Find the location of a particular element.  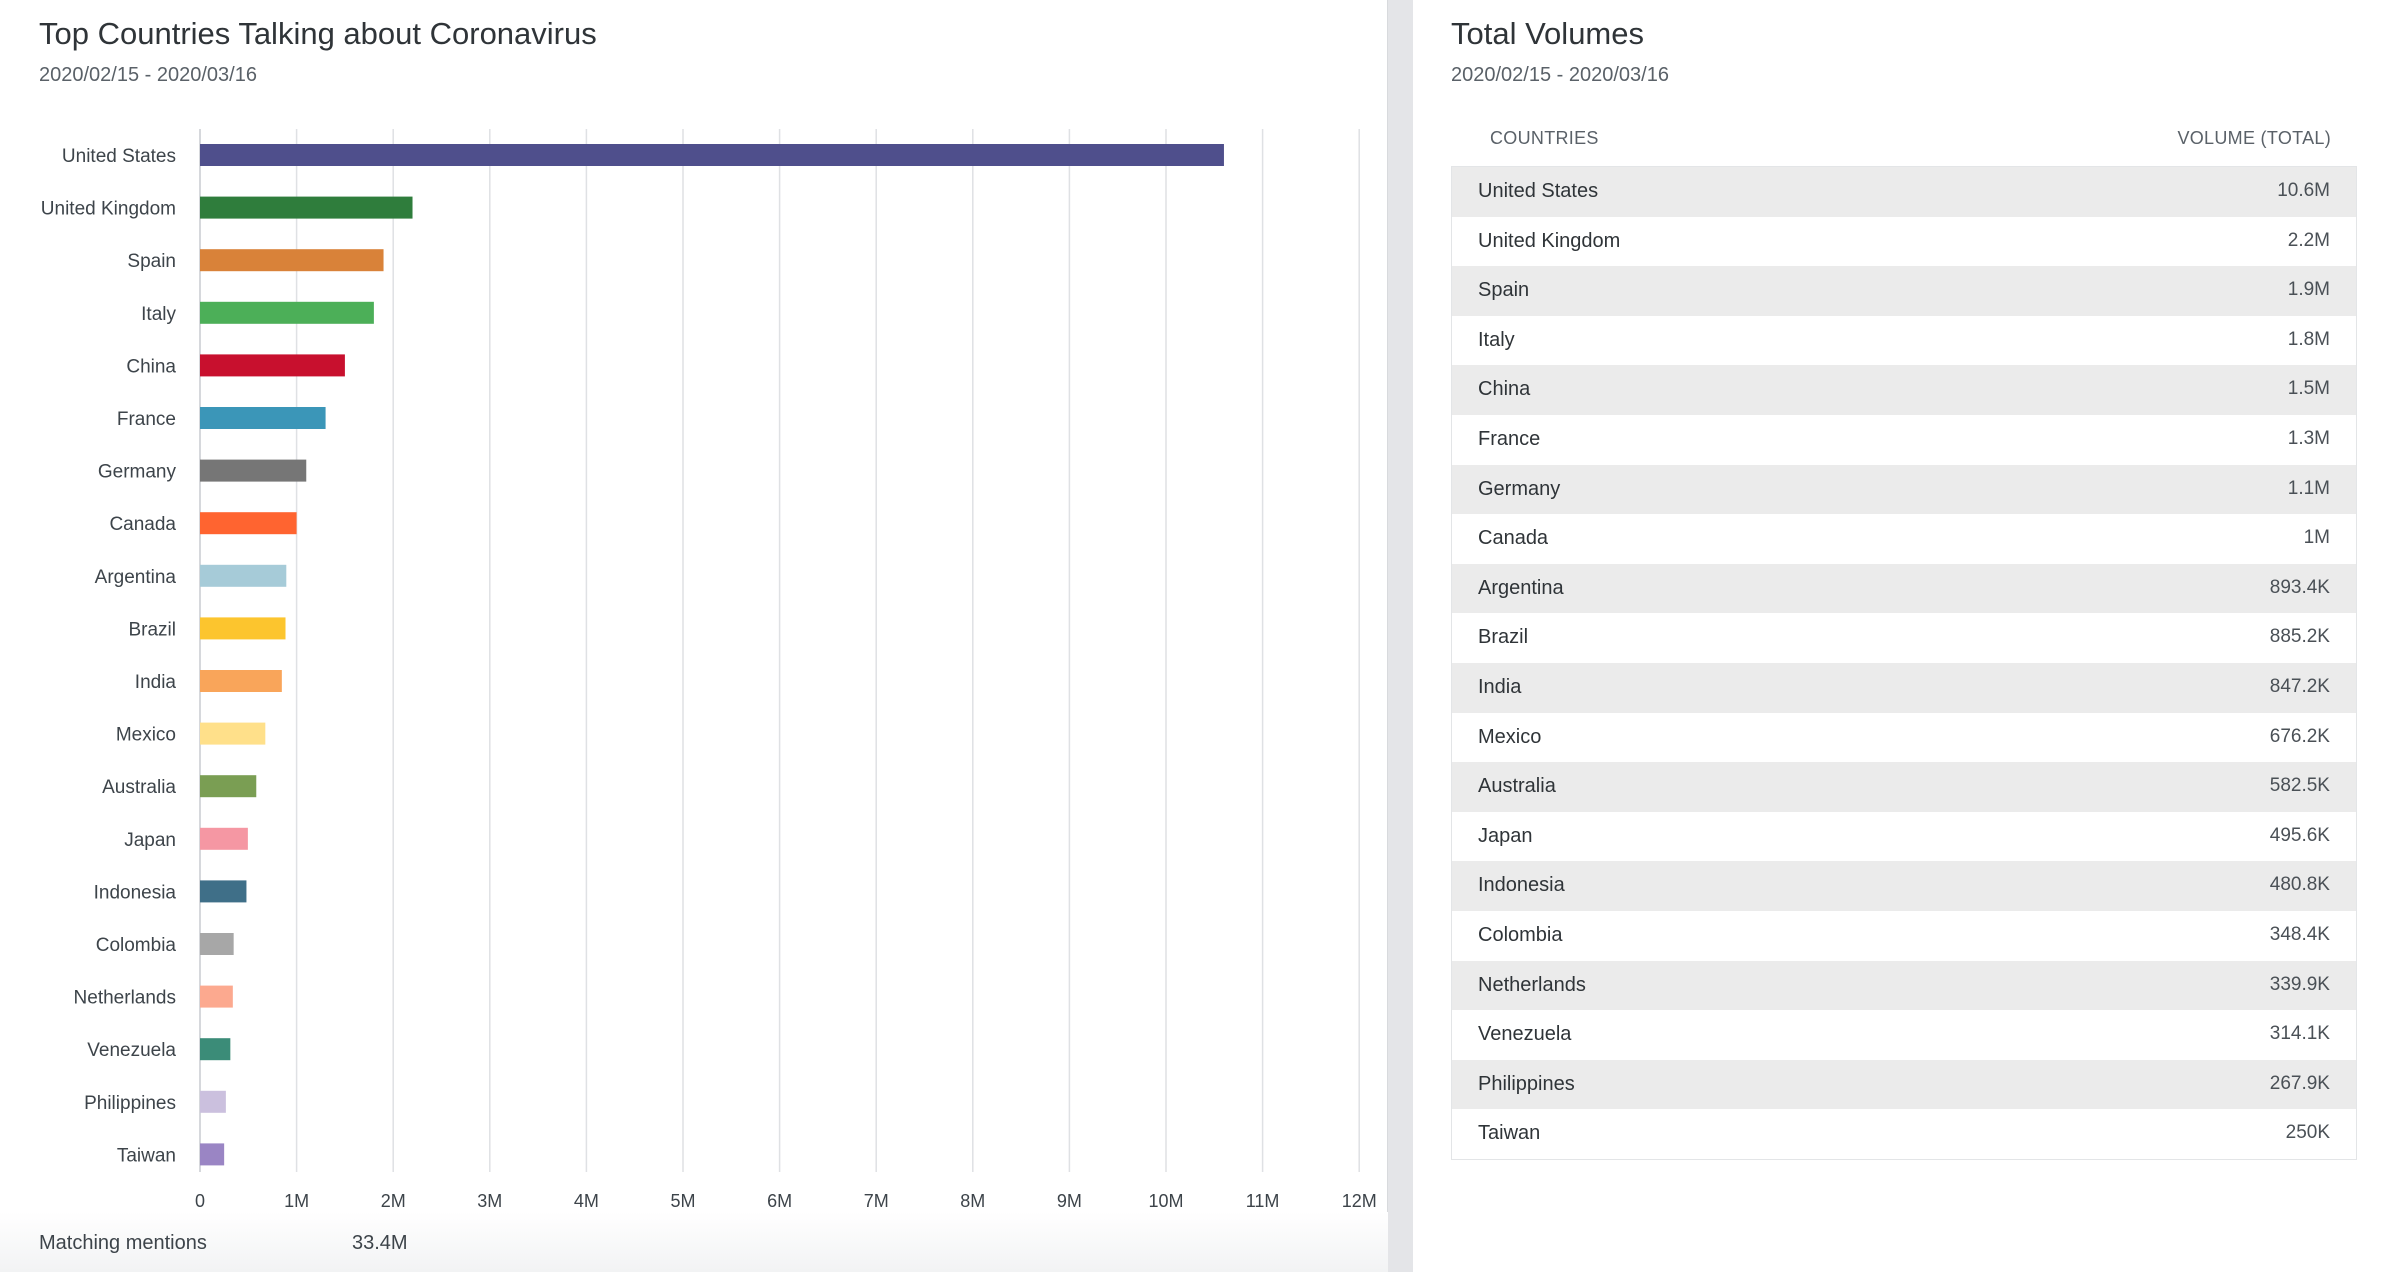

country-name: Venezuela is located at coordinates (1525, 1034).